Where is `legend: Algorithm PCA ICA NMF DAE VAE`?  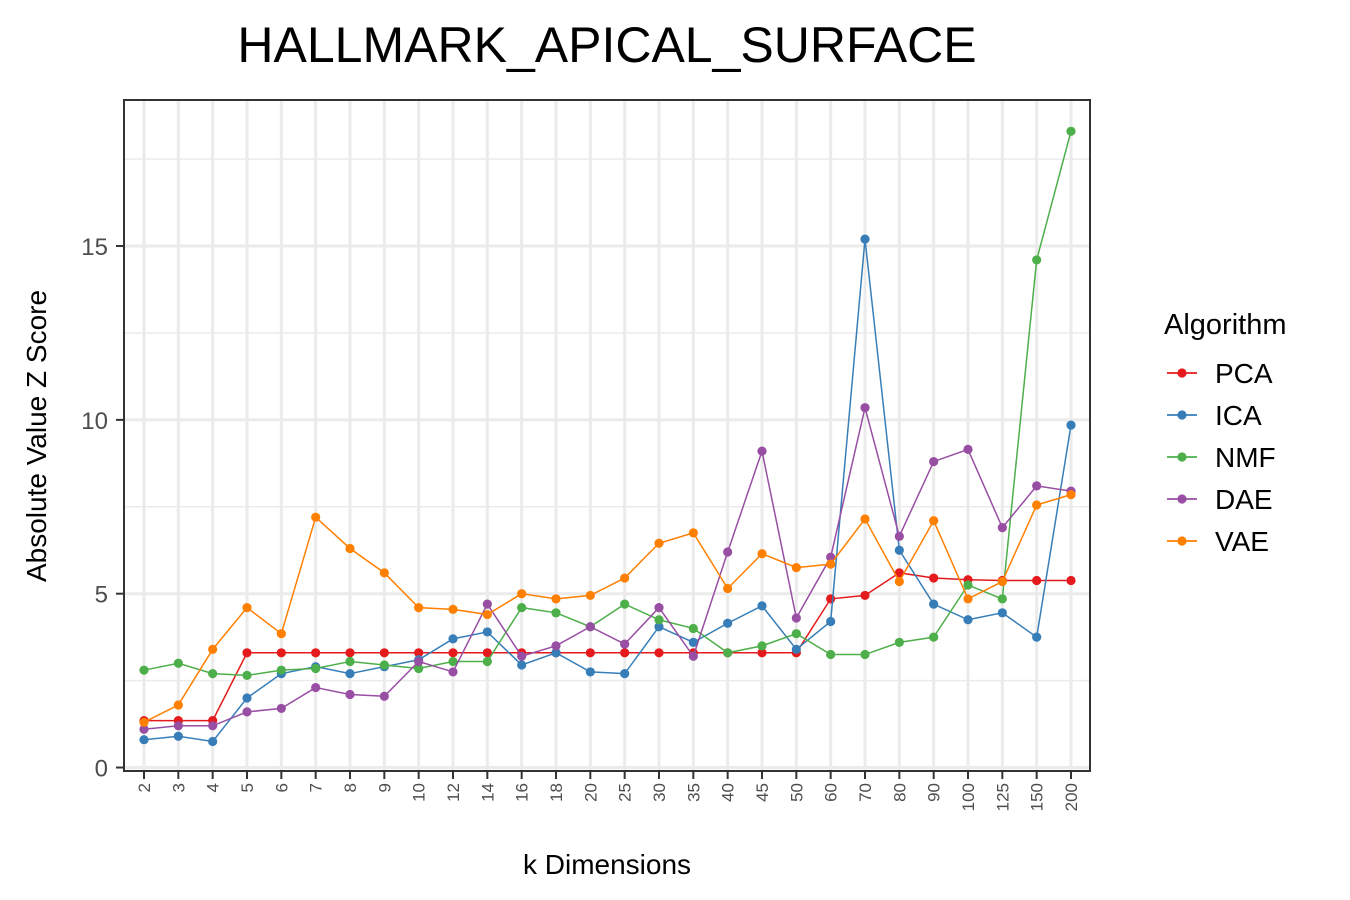
legend: Algorithm PCA ICA NMF DAE VAE is located at coordinates (1225, 433).